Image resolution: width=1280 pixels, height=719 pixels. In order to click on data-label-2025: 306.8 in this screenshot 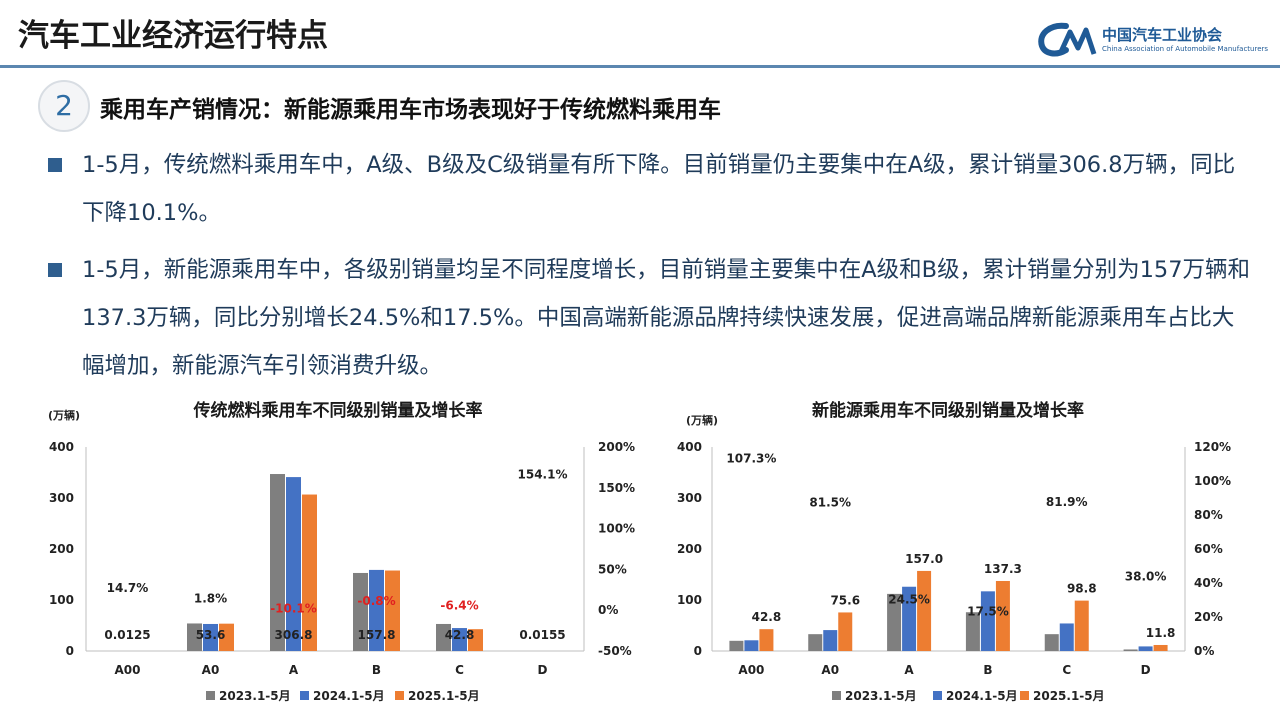, I will do `click(294, 635)`.